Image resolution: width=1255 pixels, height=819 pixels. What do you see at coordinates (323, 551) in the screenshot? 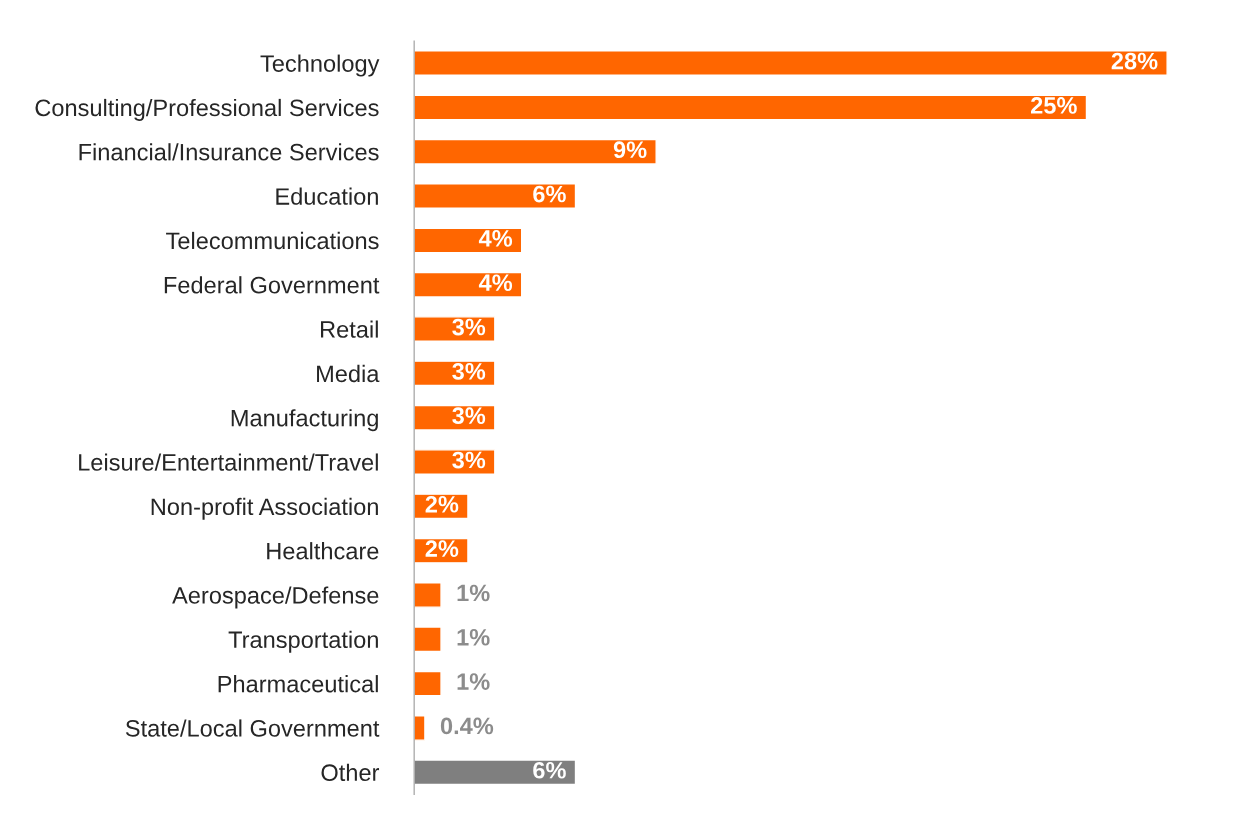
I see `y-tick-label: Healthcare` at bounding box center [323, 551].